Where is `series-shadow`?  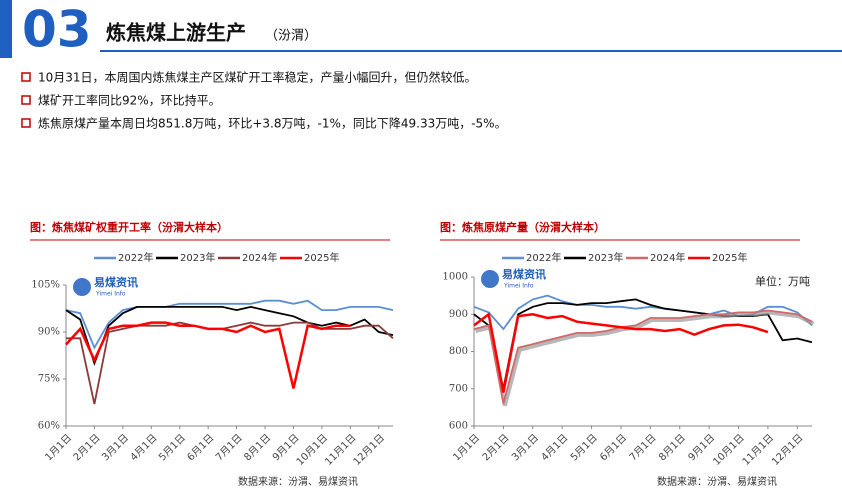 series-shadow is located at coordinates (645, 358).